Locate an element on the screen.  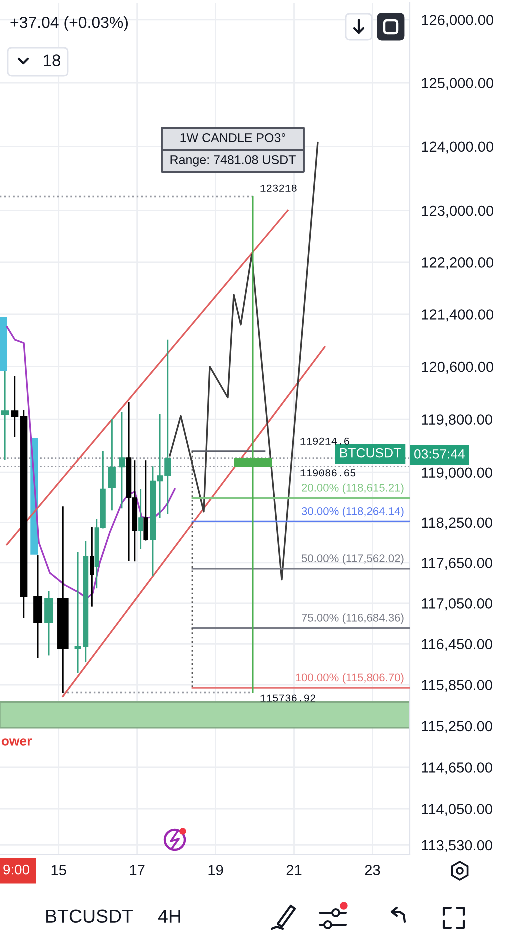
y-tick-label: 115,850.00 is located at coordinates (457, 686).